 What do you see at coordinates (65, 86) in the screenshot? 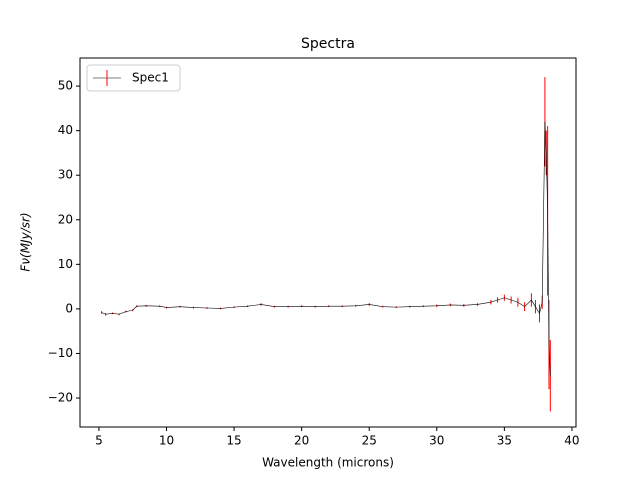
I see `y-tick-label: 50` at bounding box center [65, 86].